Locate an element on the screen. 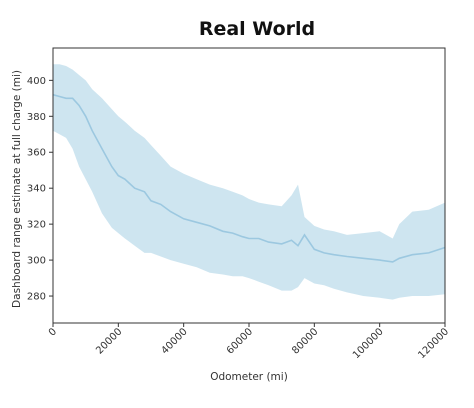 This screenshot has width=474, height=408. x-tick-label: 100000 is located at coordinates (368, 343).